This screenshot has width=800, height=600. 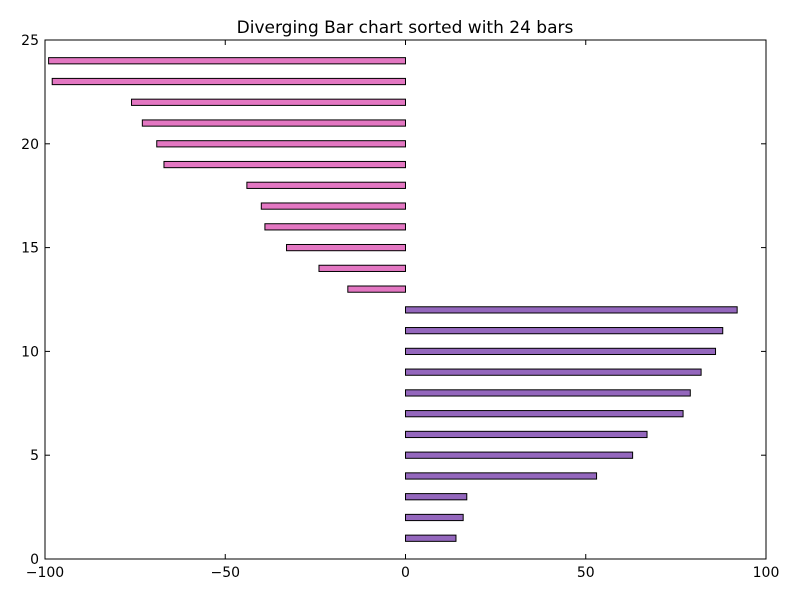 What do you see at coordinates (586, 573) in the screenshot?
I see `x-tick-label-3: 50` at bounding box center [586, 573].